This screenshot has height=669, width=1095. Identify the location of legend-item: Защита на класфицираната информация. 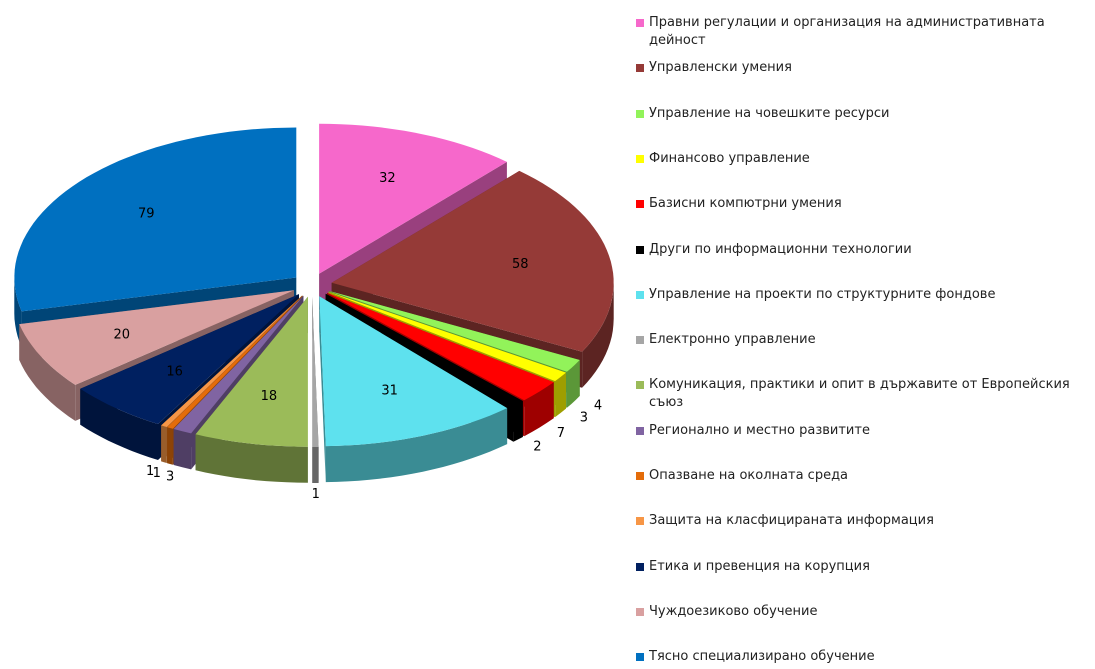
(863, 521).